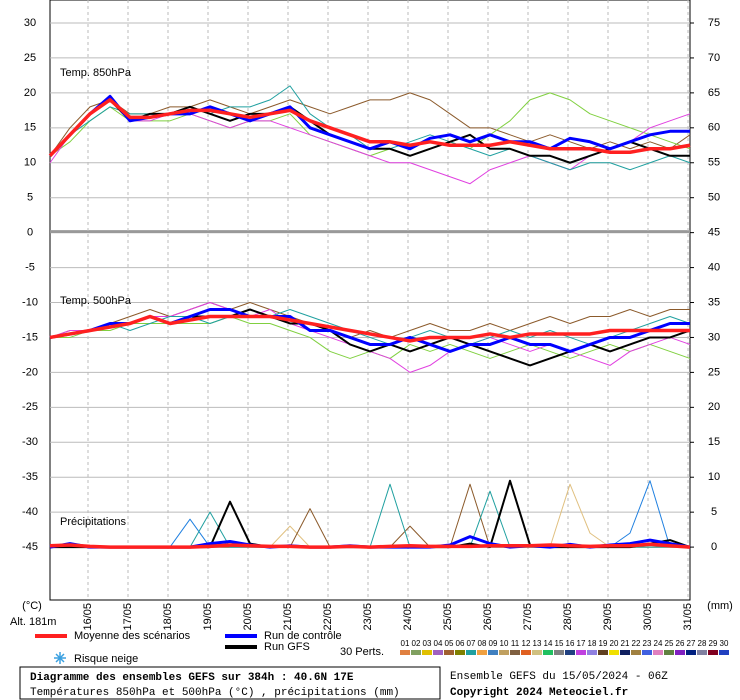 The image size is (740, 700). I want to click on x-tick-label: 26/05, so click(488, 617).